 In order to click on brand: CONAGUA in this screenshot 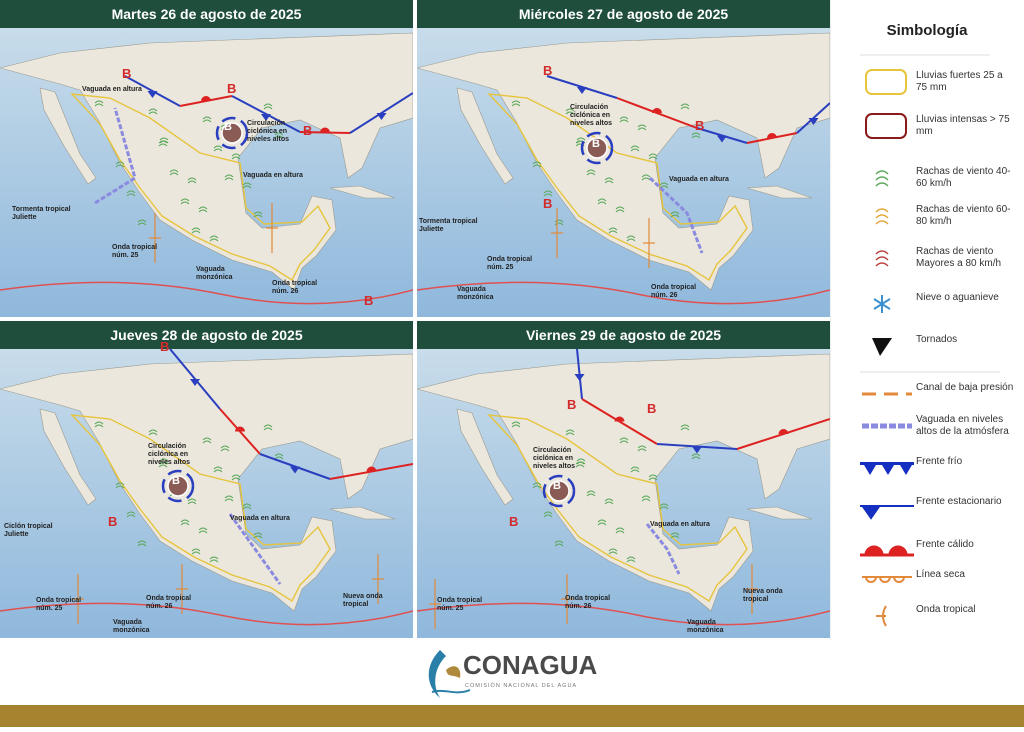, I will do `click(530, 665)`.